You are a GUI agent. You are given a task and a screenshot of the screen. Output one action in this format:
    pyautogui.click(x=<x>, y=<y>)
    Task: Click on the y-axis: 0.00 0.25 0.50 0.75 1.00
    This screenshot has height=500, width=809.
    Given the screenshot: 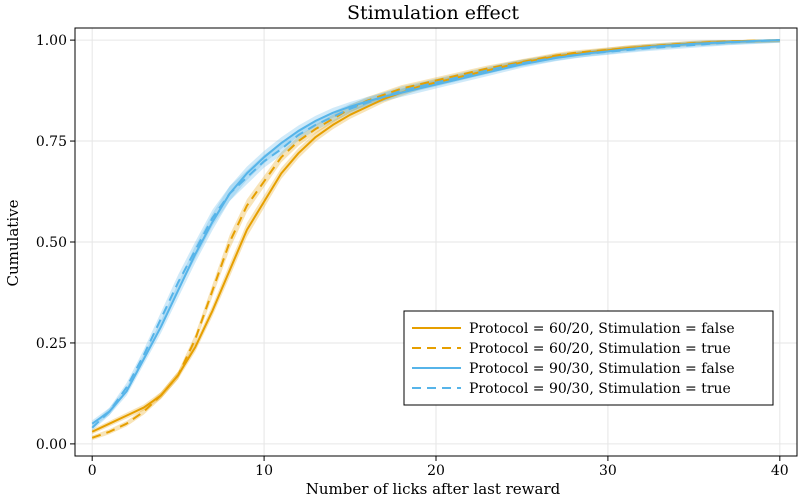 What is the action you would take?
    pyautogui.click(x=55, y=243)
    